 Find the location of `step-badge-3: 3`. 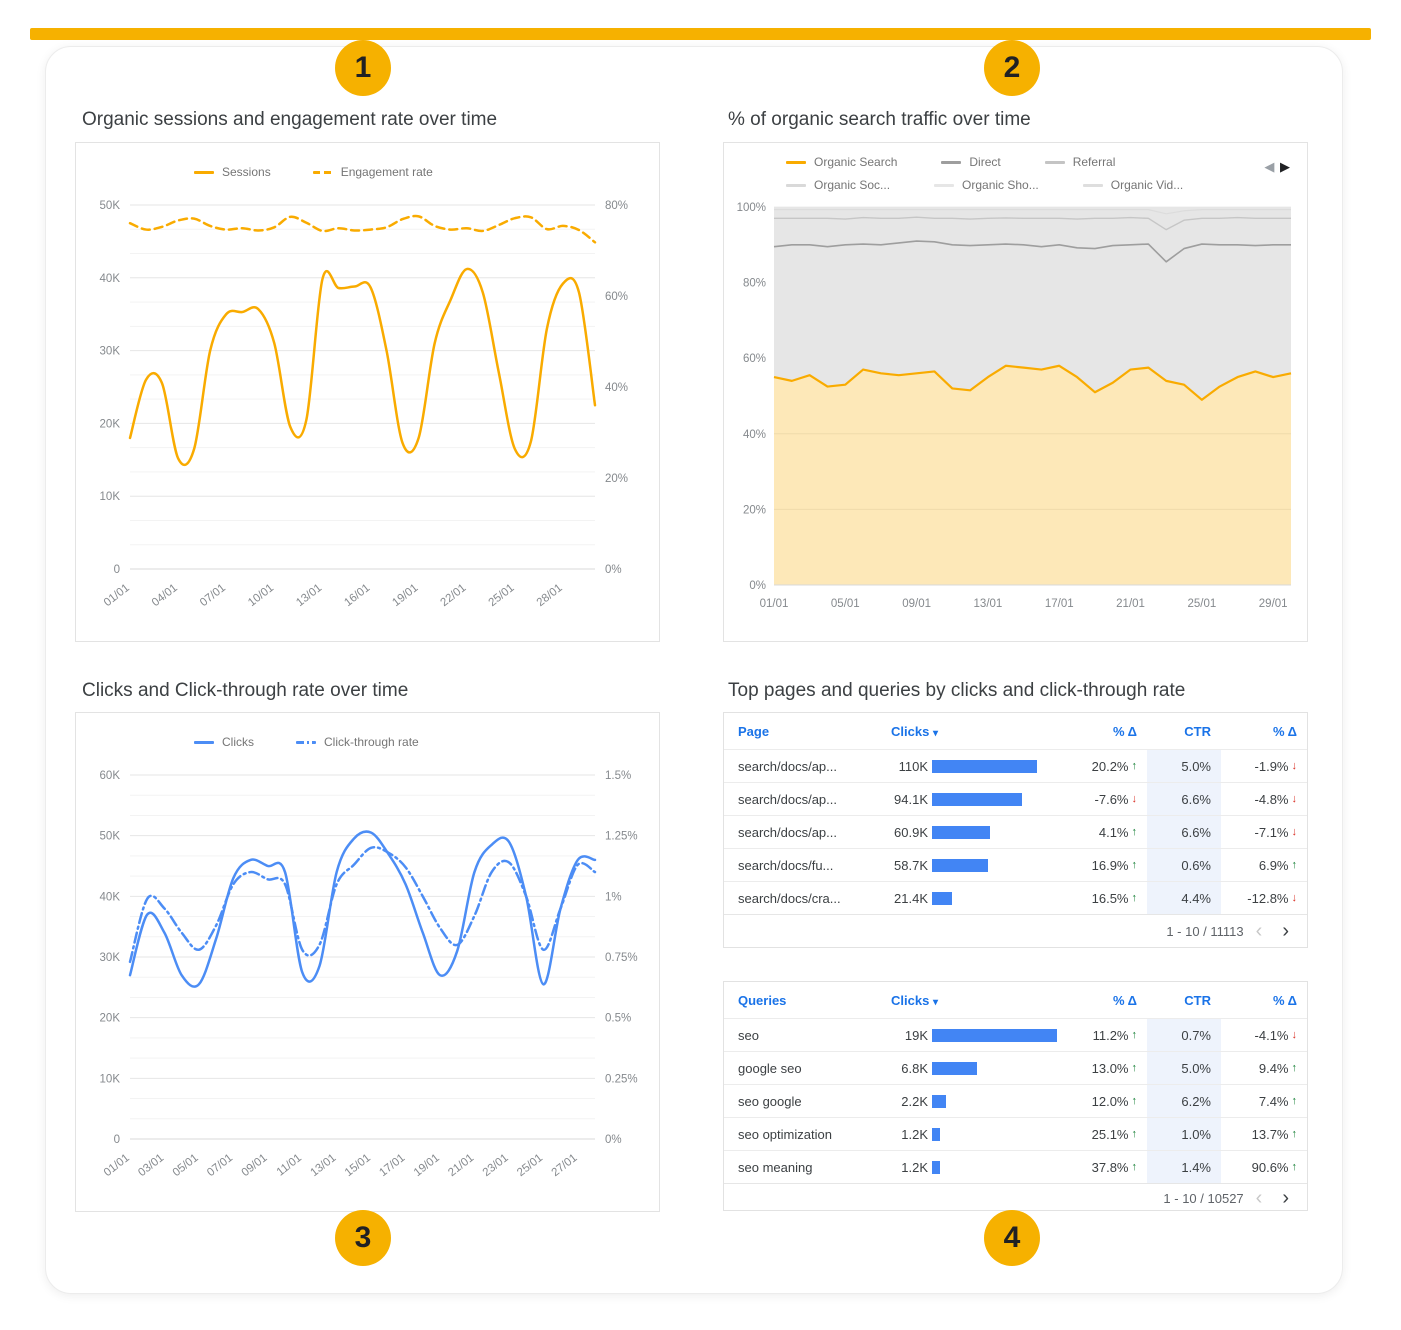

step-badge-3: 3 is located at coordinates (363, 1238).